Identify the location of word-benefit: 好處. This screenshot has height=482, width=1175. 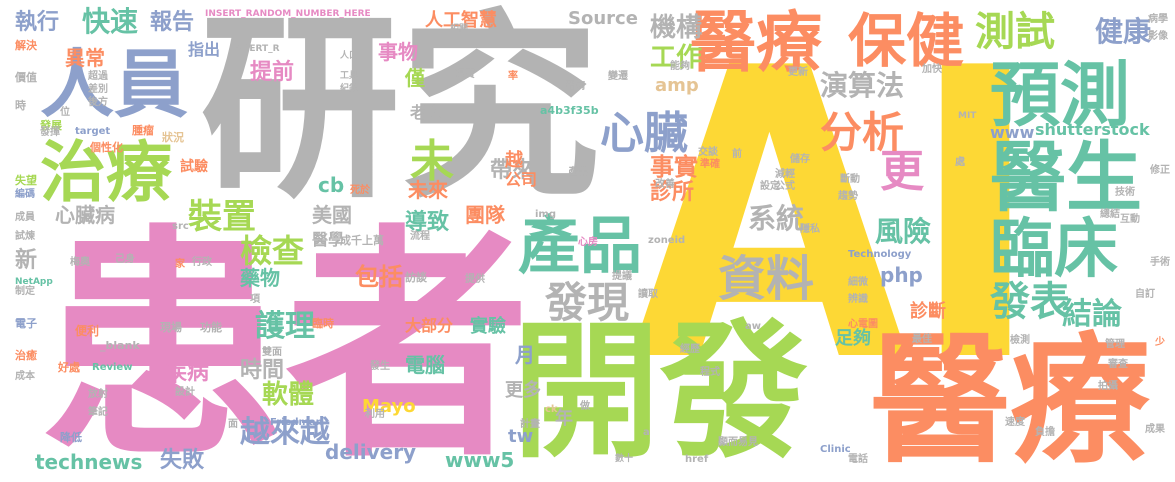
(69, 367).